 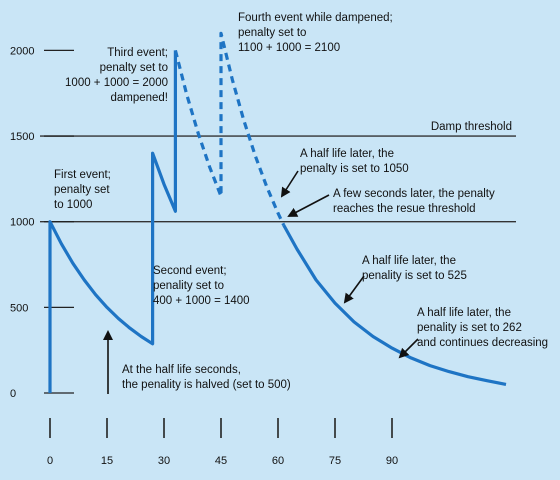 I want to click on x-tick-label: 45, so click(x=221, y=461).